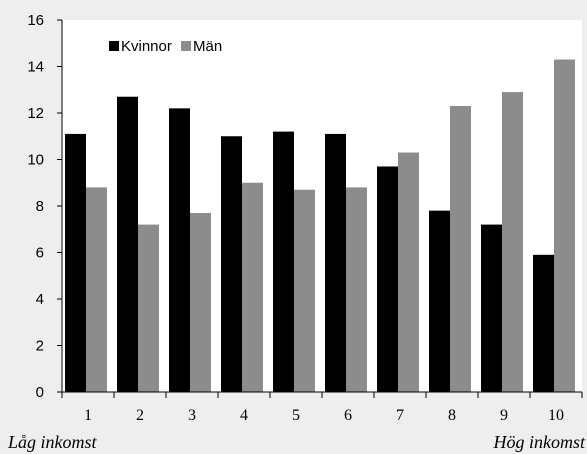  I want to click on y-tick-label-10: 10, so click(35, 160).